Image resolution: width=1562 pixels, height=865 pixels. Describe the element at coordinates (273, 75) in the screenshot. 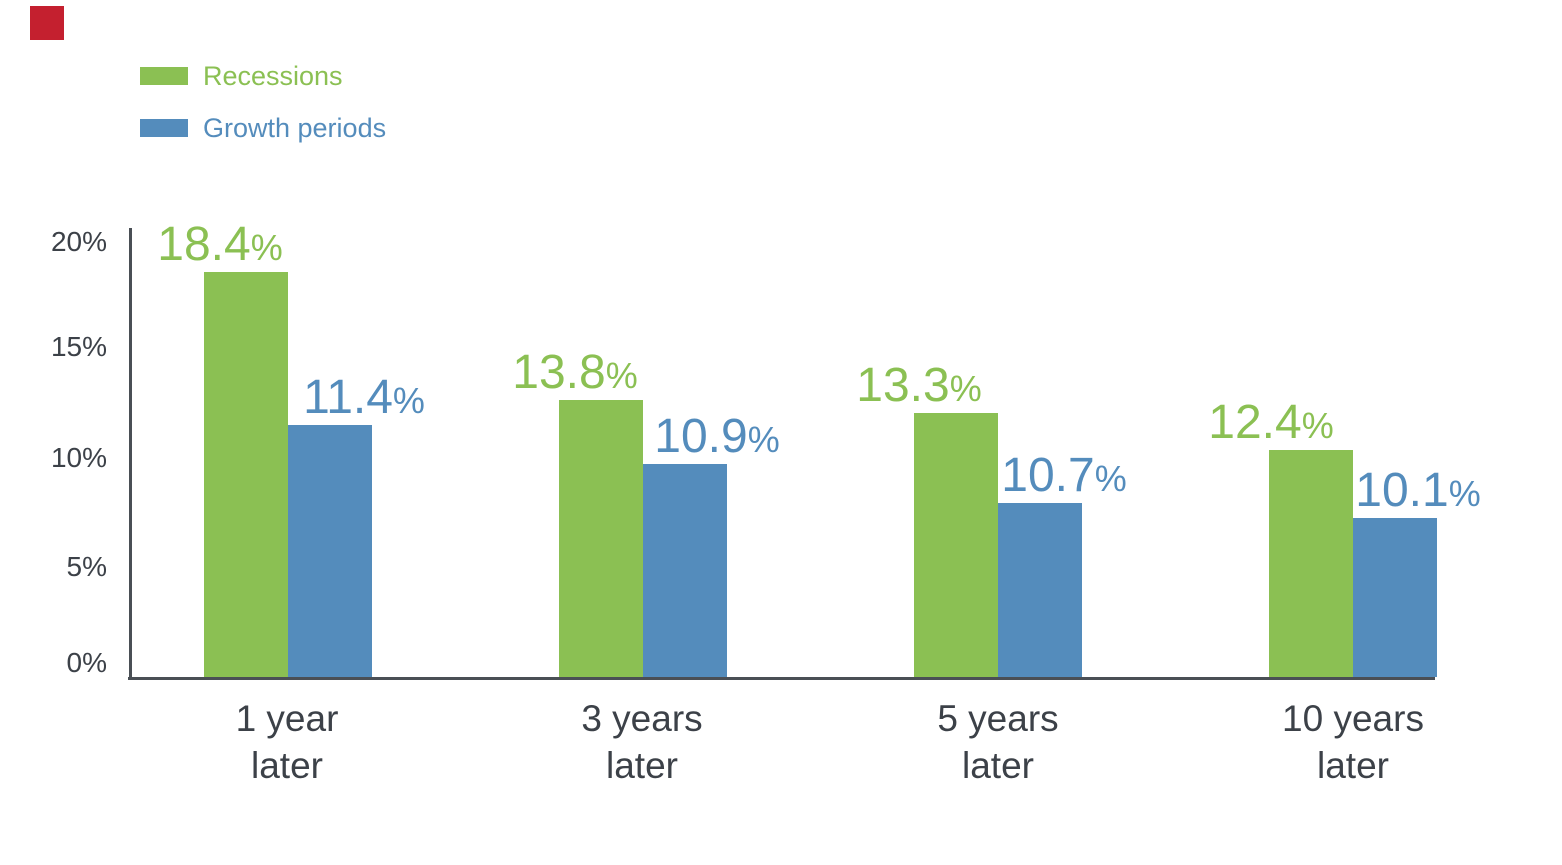

I see `legend-label-recessions: Recessions` at that location.